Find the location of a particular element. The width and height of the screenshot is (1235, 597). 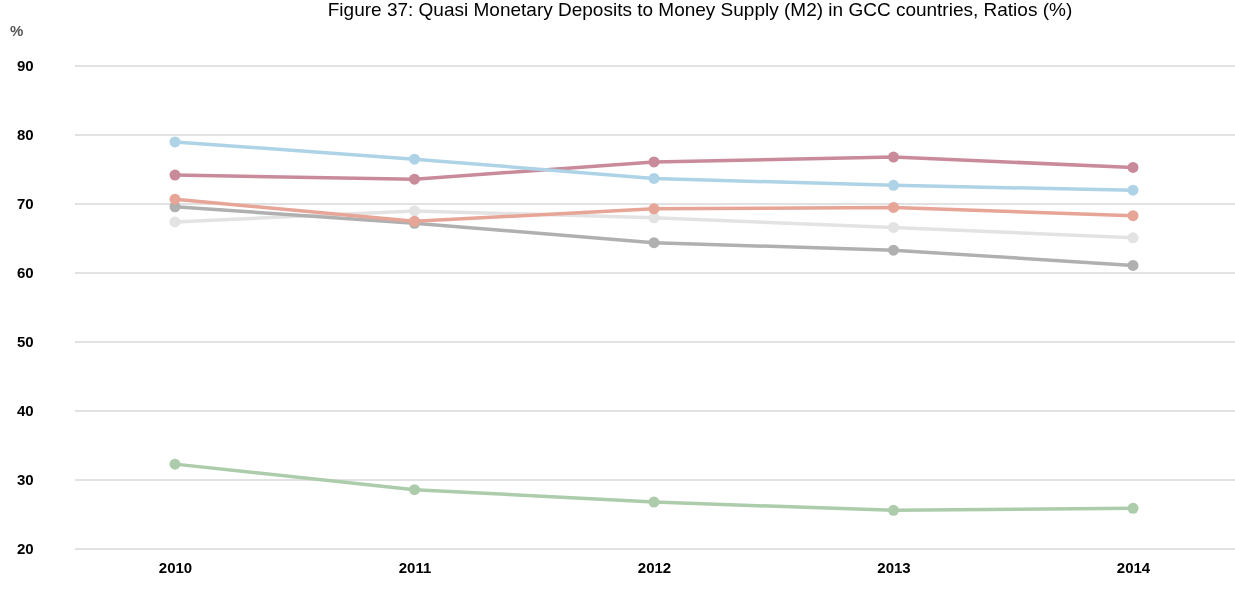

y-tick-label: 50 is located at coordinates (25, 342).